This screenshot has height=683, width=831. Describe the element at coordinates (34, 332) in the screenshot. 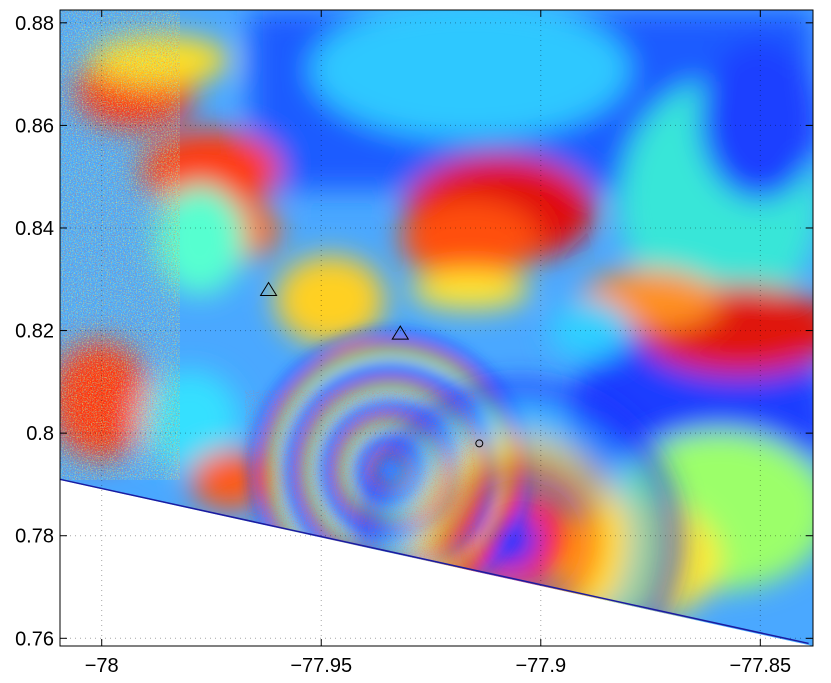

I see `y-tick-label: 0.82` at that location.